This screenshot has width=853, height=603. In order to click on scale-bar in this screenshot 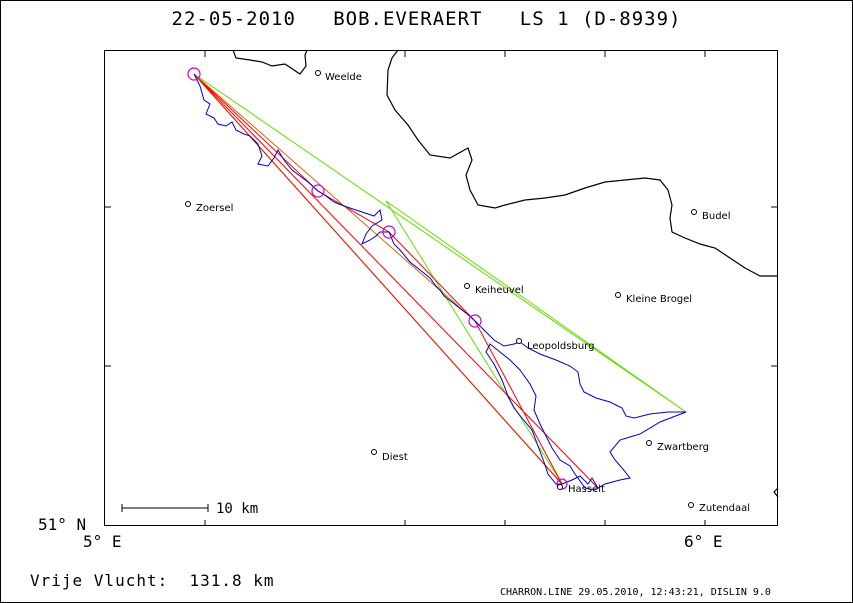, I will do `click(165, 508)`.